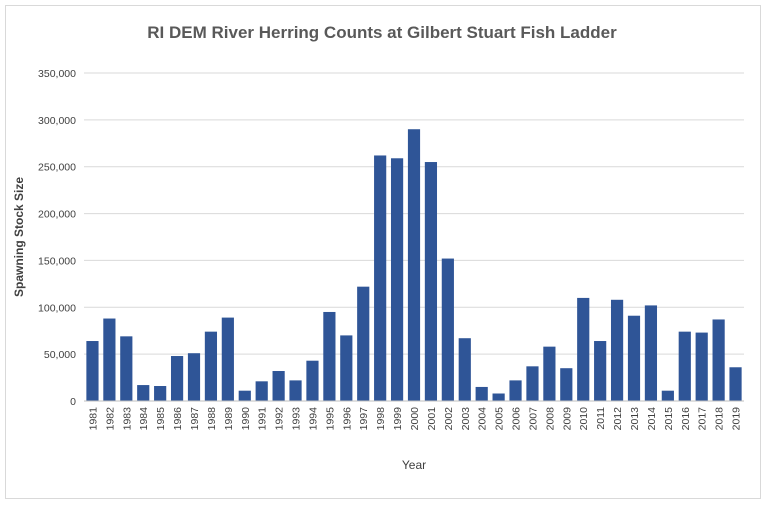 Image resolution: width=768 pixels, height=507 pixels. Describe the element at coordinates (533, 419) in the screenshot. I see `x-tick-label: 2007` at that location.